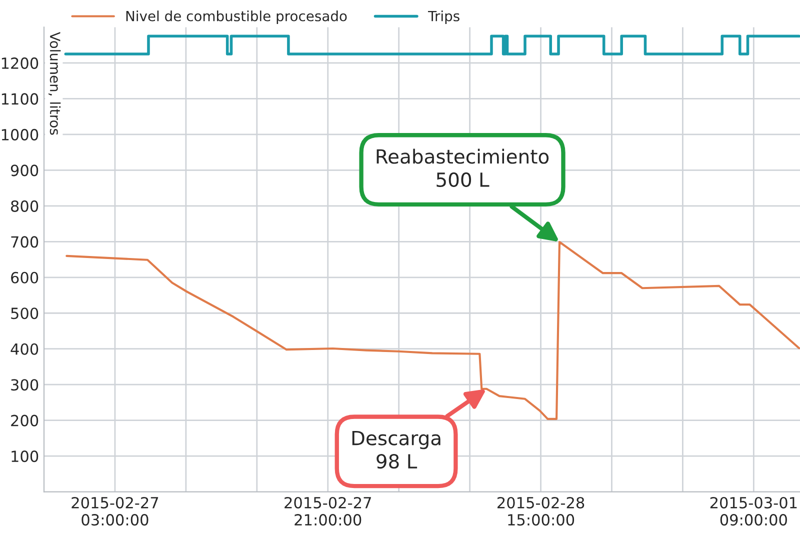  What do you see at coordinates (25, 456) in the screenshot?
I see `y-tick-label: 100` at bounding box center [25, 456].